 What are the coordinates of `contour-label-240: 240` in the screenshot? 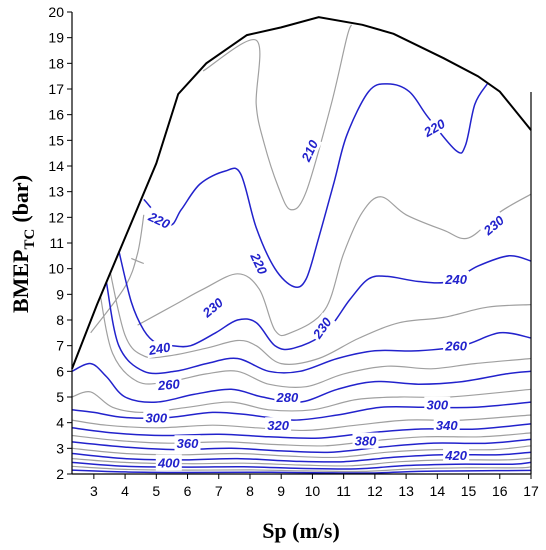 It's located at (160, 348).